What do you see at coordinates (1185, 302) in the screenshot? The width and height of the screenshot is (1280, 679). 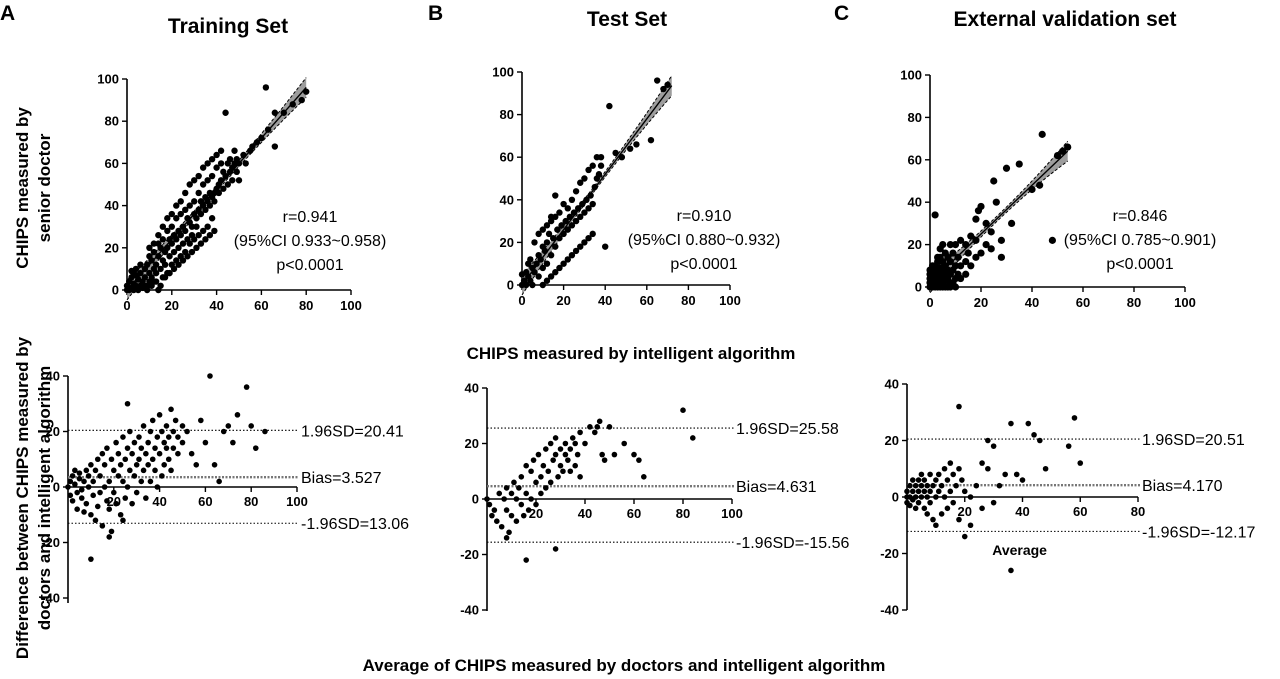 I see `x-tick-label: 100` at bounding box center [1185, 302].